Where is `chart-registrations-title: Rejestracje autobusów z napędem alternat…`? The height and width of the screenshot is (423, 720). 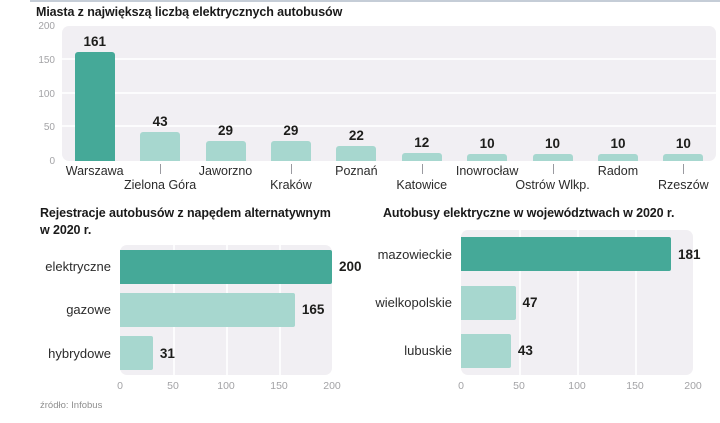 chart-registrations-title: Rejestracje autobusów z napędem alternat… is located at coordinates (190, 222).